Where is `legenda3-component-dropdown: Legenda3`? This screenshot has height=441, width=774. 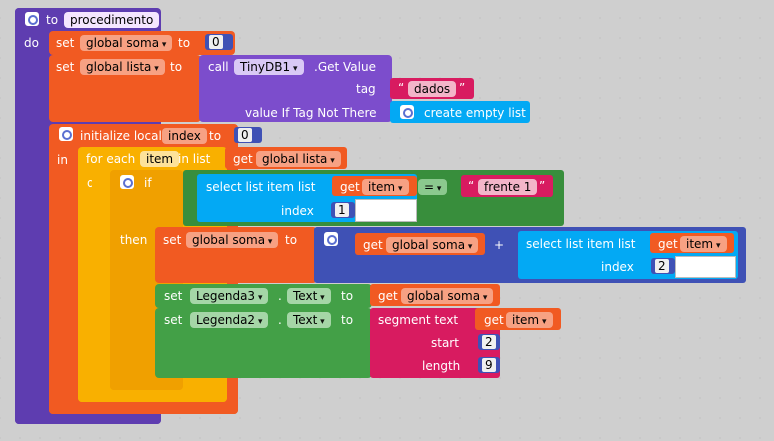 legenda3-component-dropdown: Legenda3 is located at coordinates (229, 296).